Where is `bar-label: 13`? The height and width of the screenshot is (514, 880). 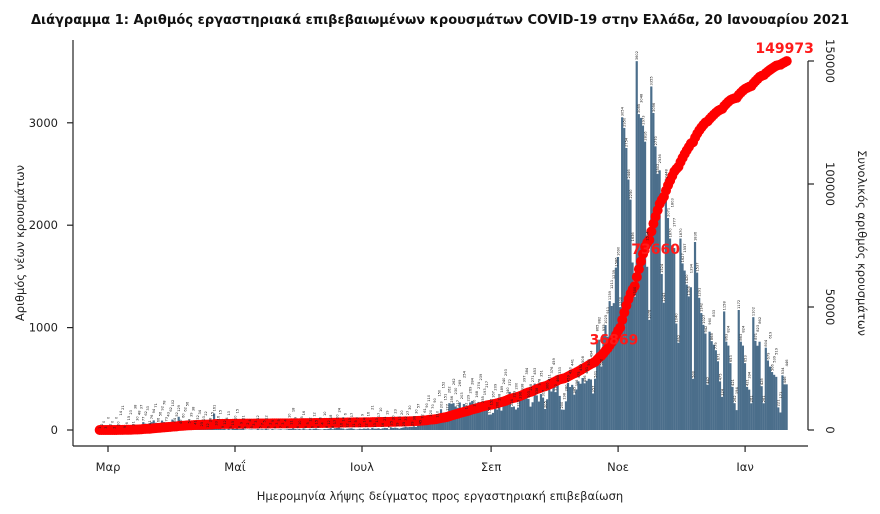 bar-label: 13 is located at coordinates (229, 413).